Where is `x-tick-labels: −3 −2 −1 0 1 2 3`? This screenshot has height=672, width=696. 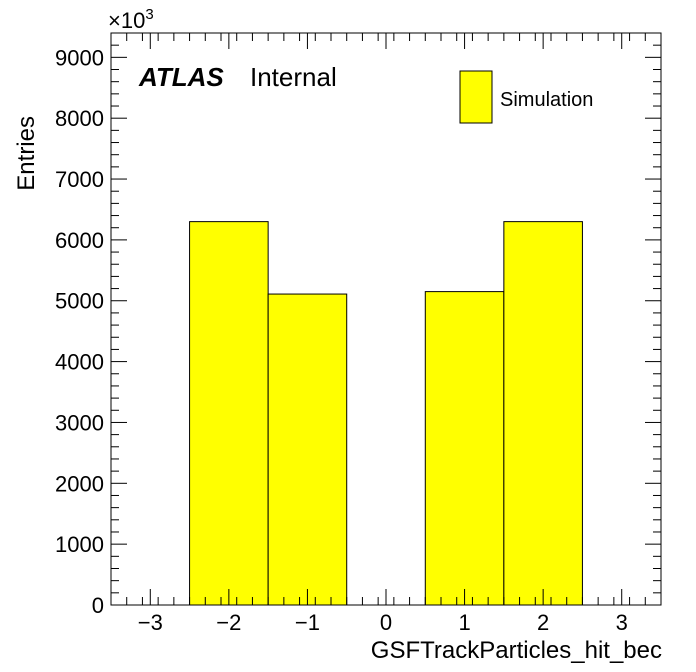 x-tick-labels: −3 −2 −1 0 1 2 3 is located at coordinates (383, 622).